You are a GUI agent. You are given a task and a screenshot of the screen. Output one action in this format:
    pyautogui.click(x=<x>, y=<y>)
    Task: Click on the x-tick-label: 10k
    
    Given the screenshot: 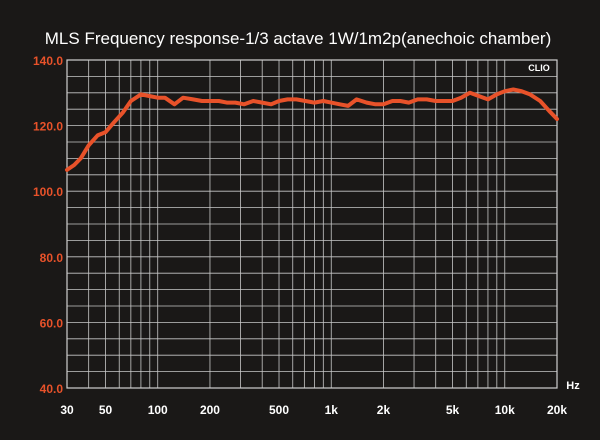 What is the action you would take?
    pyautogui.click(x=505, y=410)
    